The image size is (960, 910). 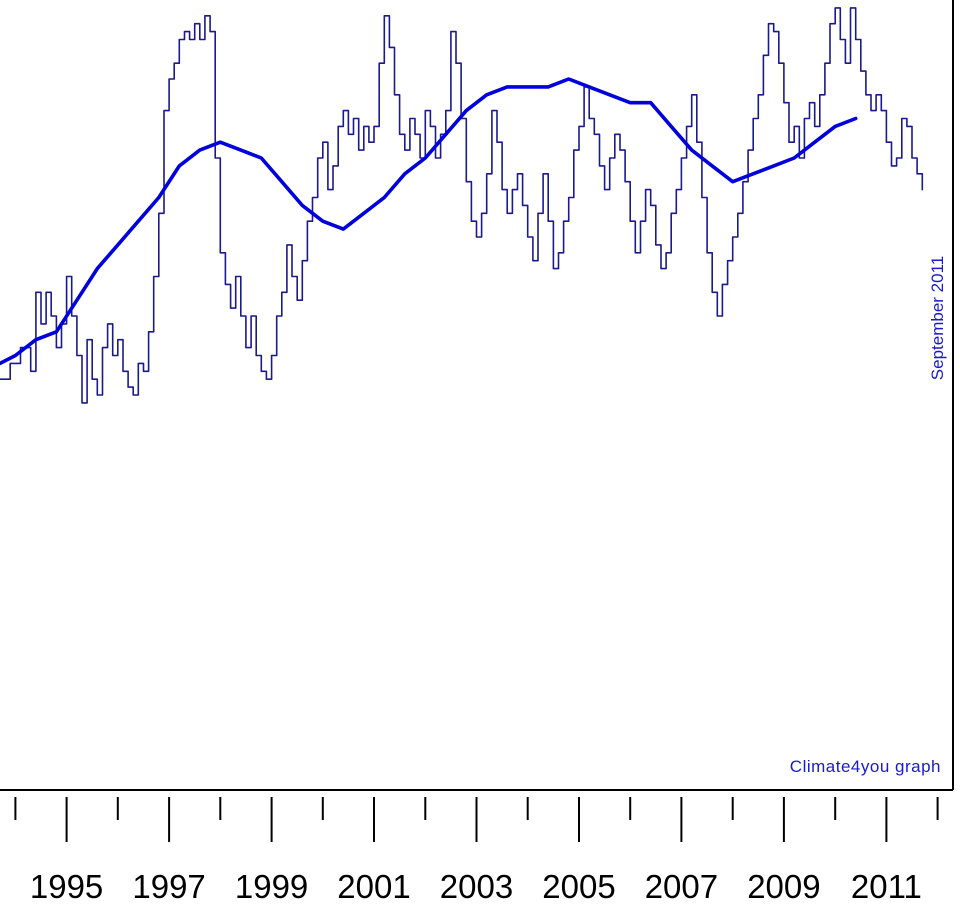 I want to click on credit-annotation: Climate4you graph, so click(x=865, y=766).